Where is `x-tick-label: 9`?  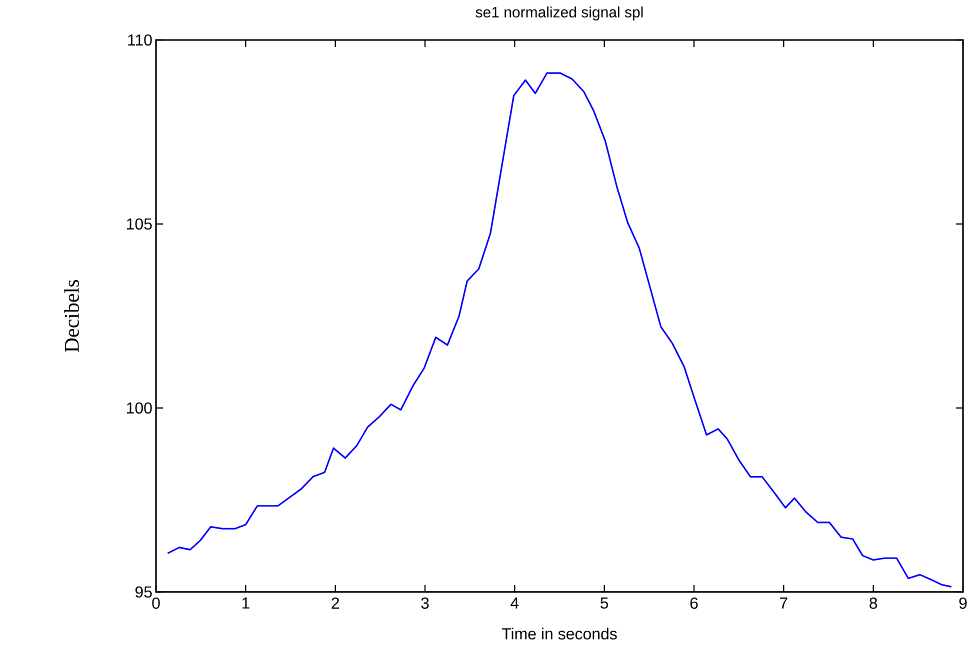 x-tick-label: 9 is located at coordinates (963, 603).